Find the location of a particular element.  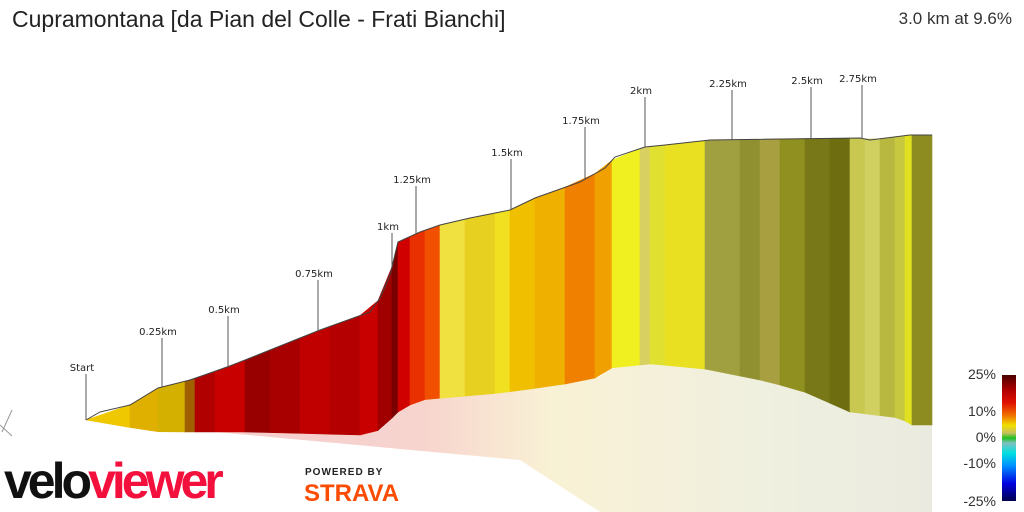

distance-marker-label: 1.75km is located at coordinates (581, 121).